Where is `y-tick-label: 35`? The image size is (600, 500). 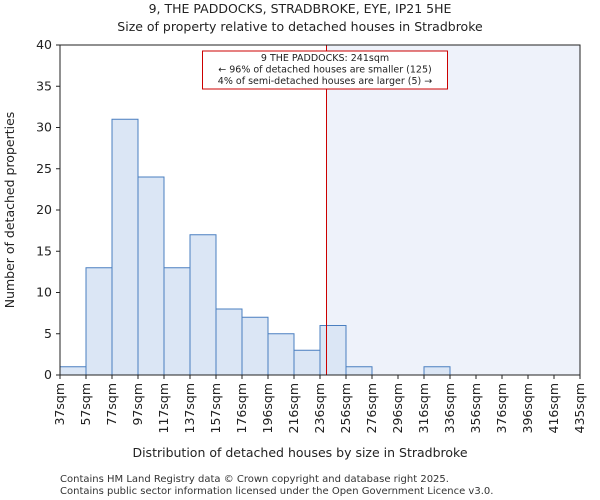 y-tick-label: 35 is located at coordinates (44, 85).